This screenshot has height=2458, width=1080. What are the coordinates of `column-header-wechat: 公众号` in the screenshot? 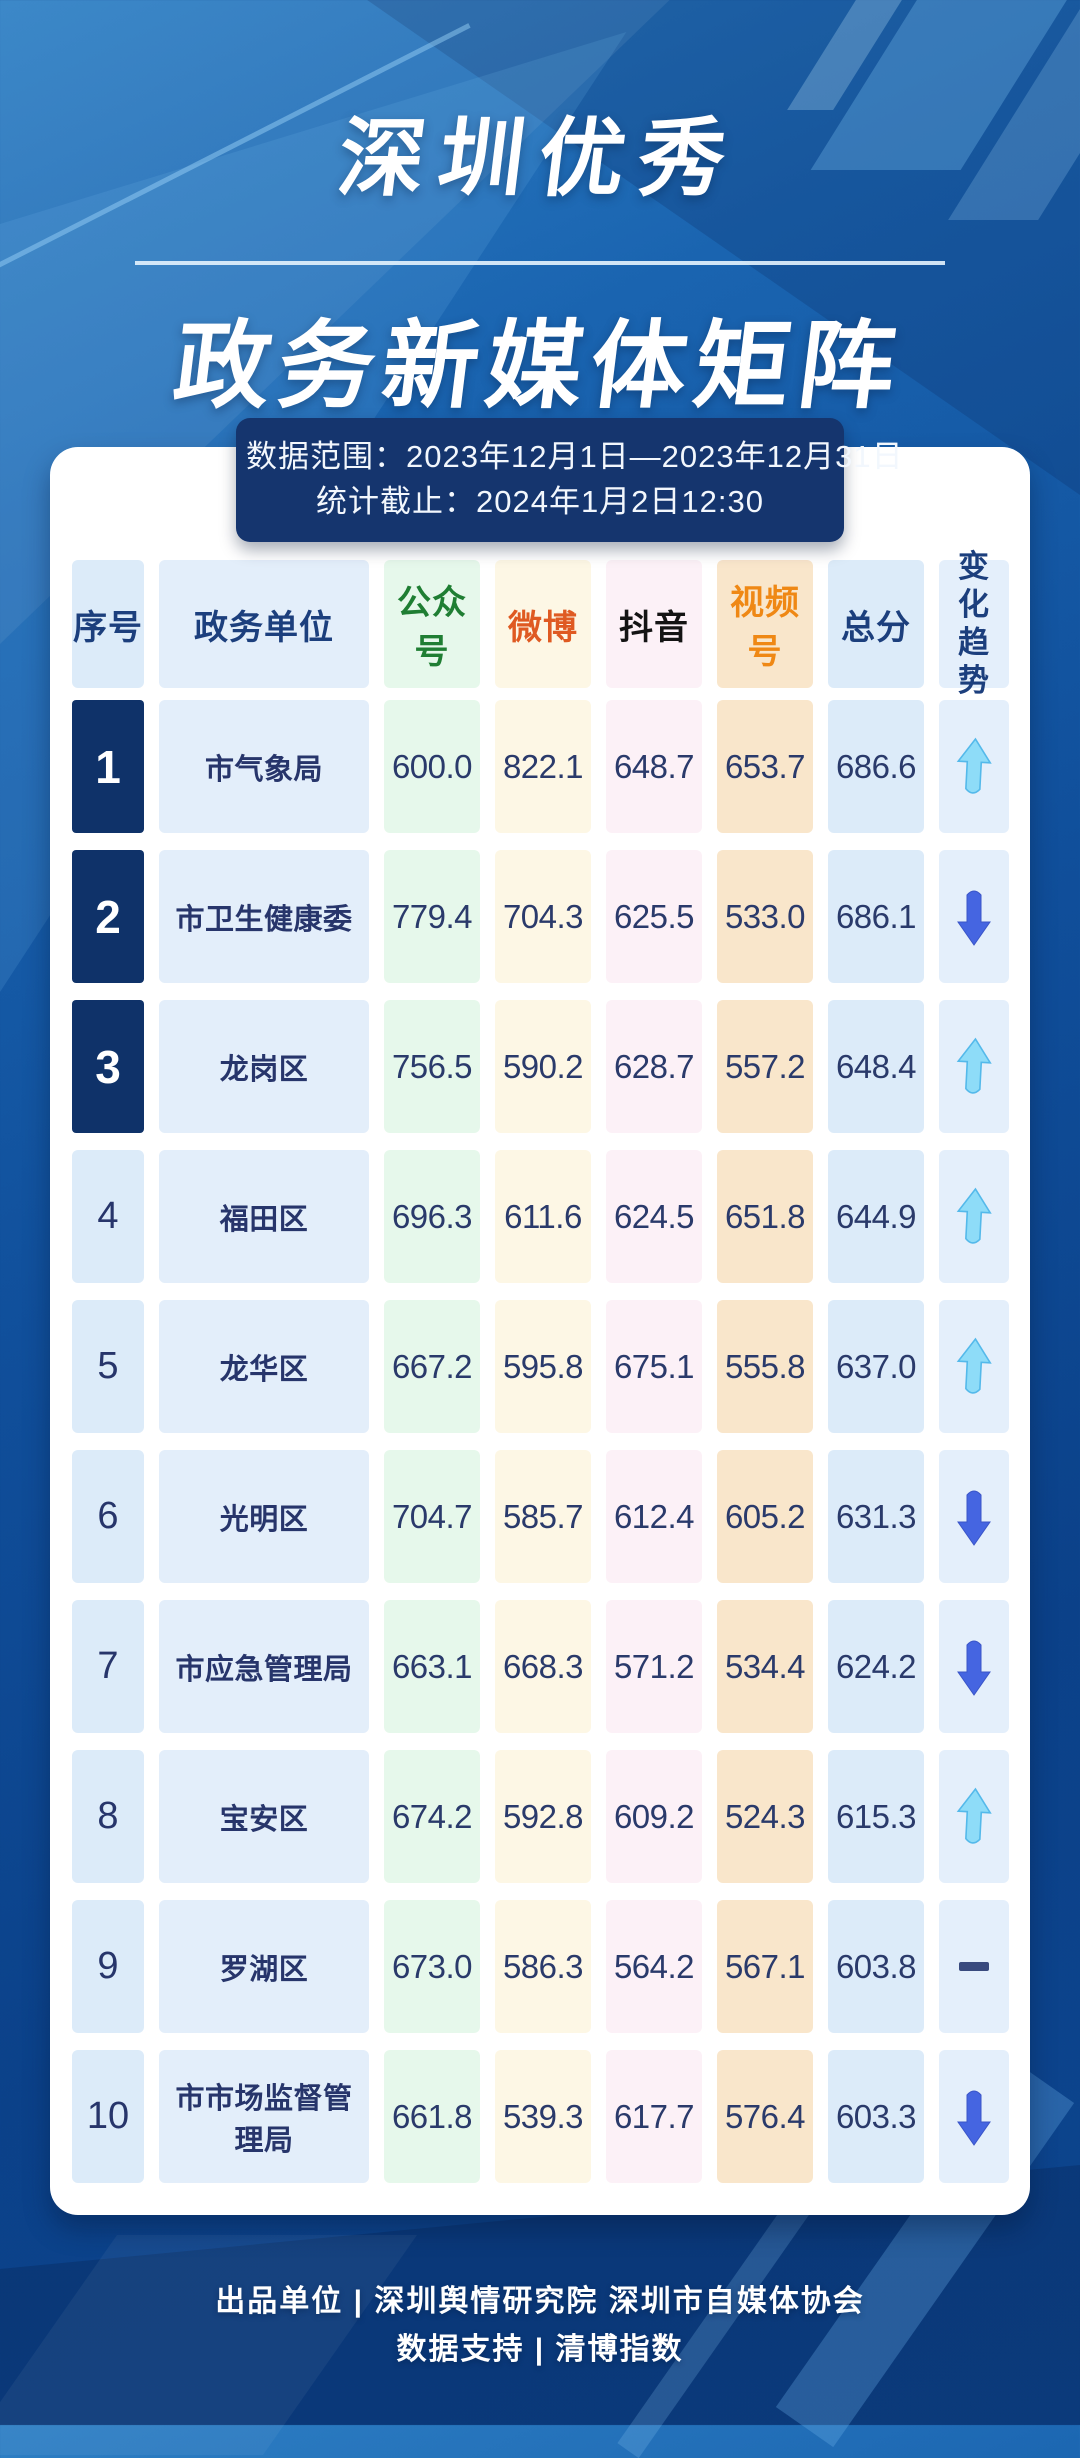 It's located at (432, 624).